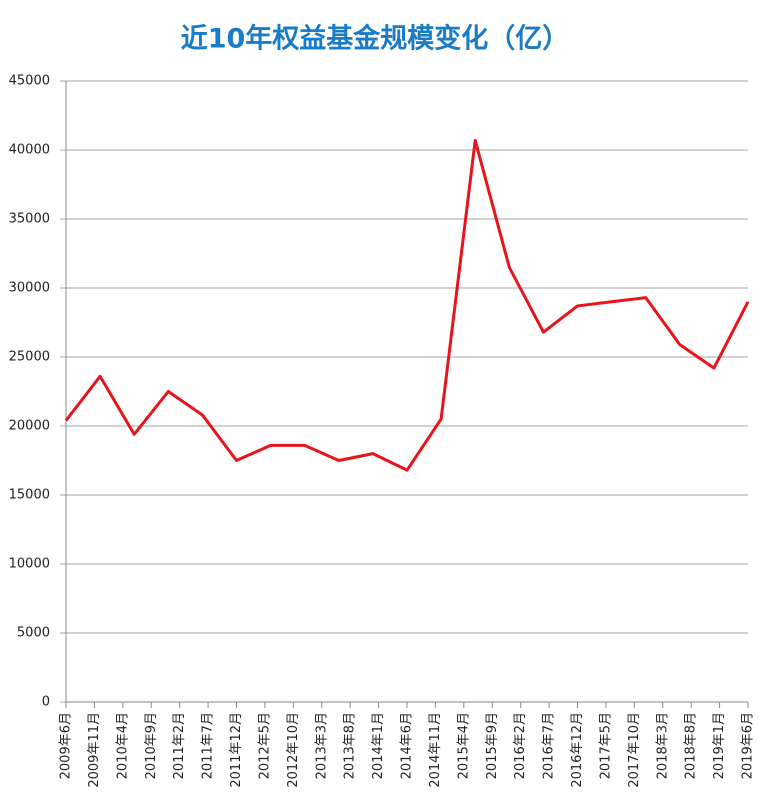  I want to click on x-tick-label: 2012年10月, so click(293, 750).